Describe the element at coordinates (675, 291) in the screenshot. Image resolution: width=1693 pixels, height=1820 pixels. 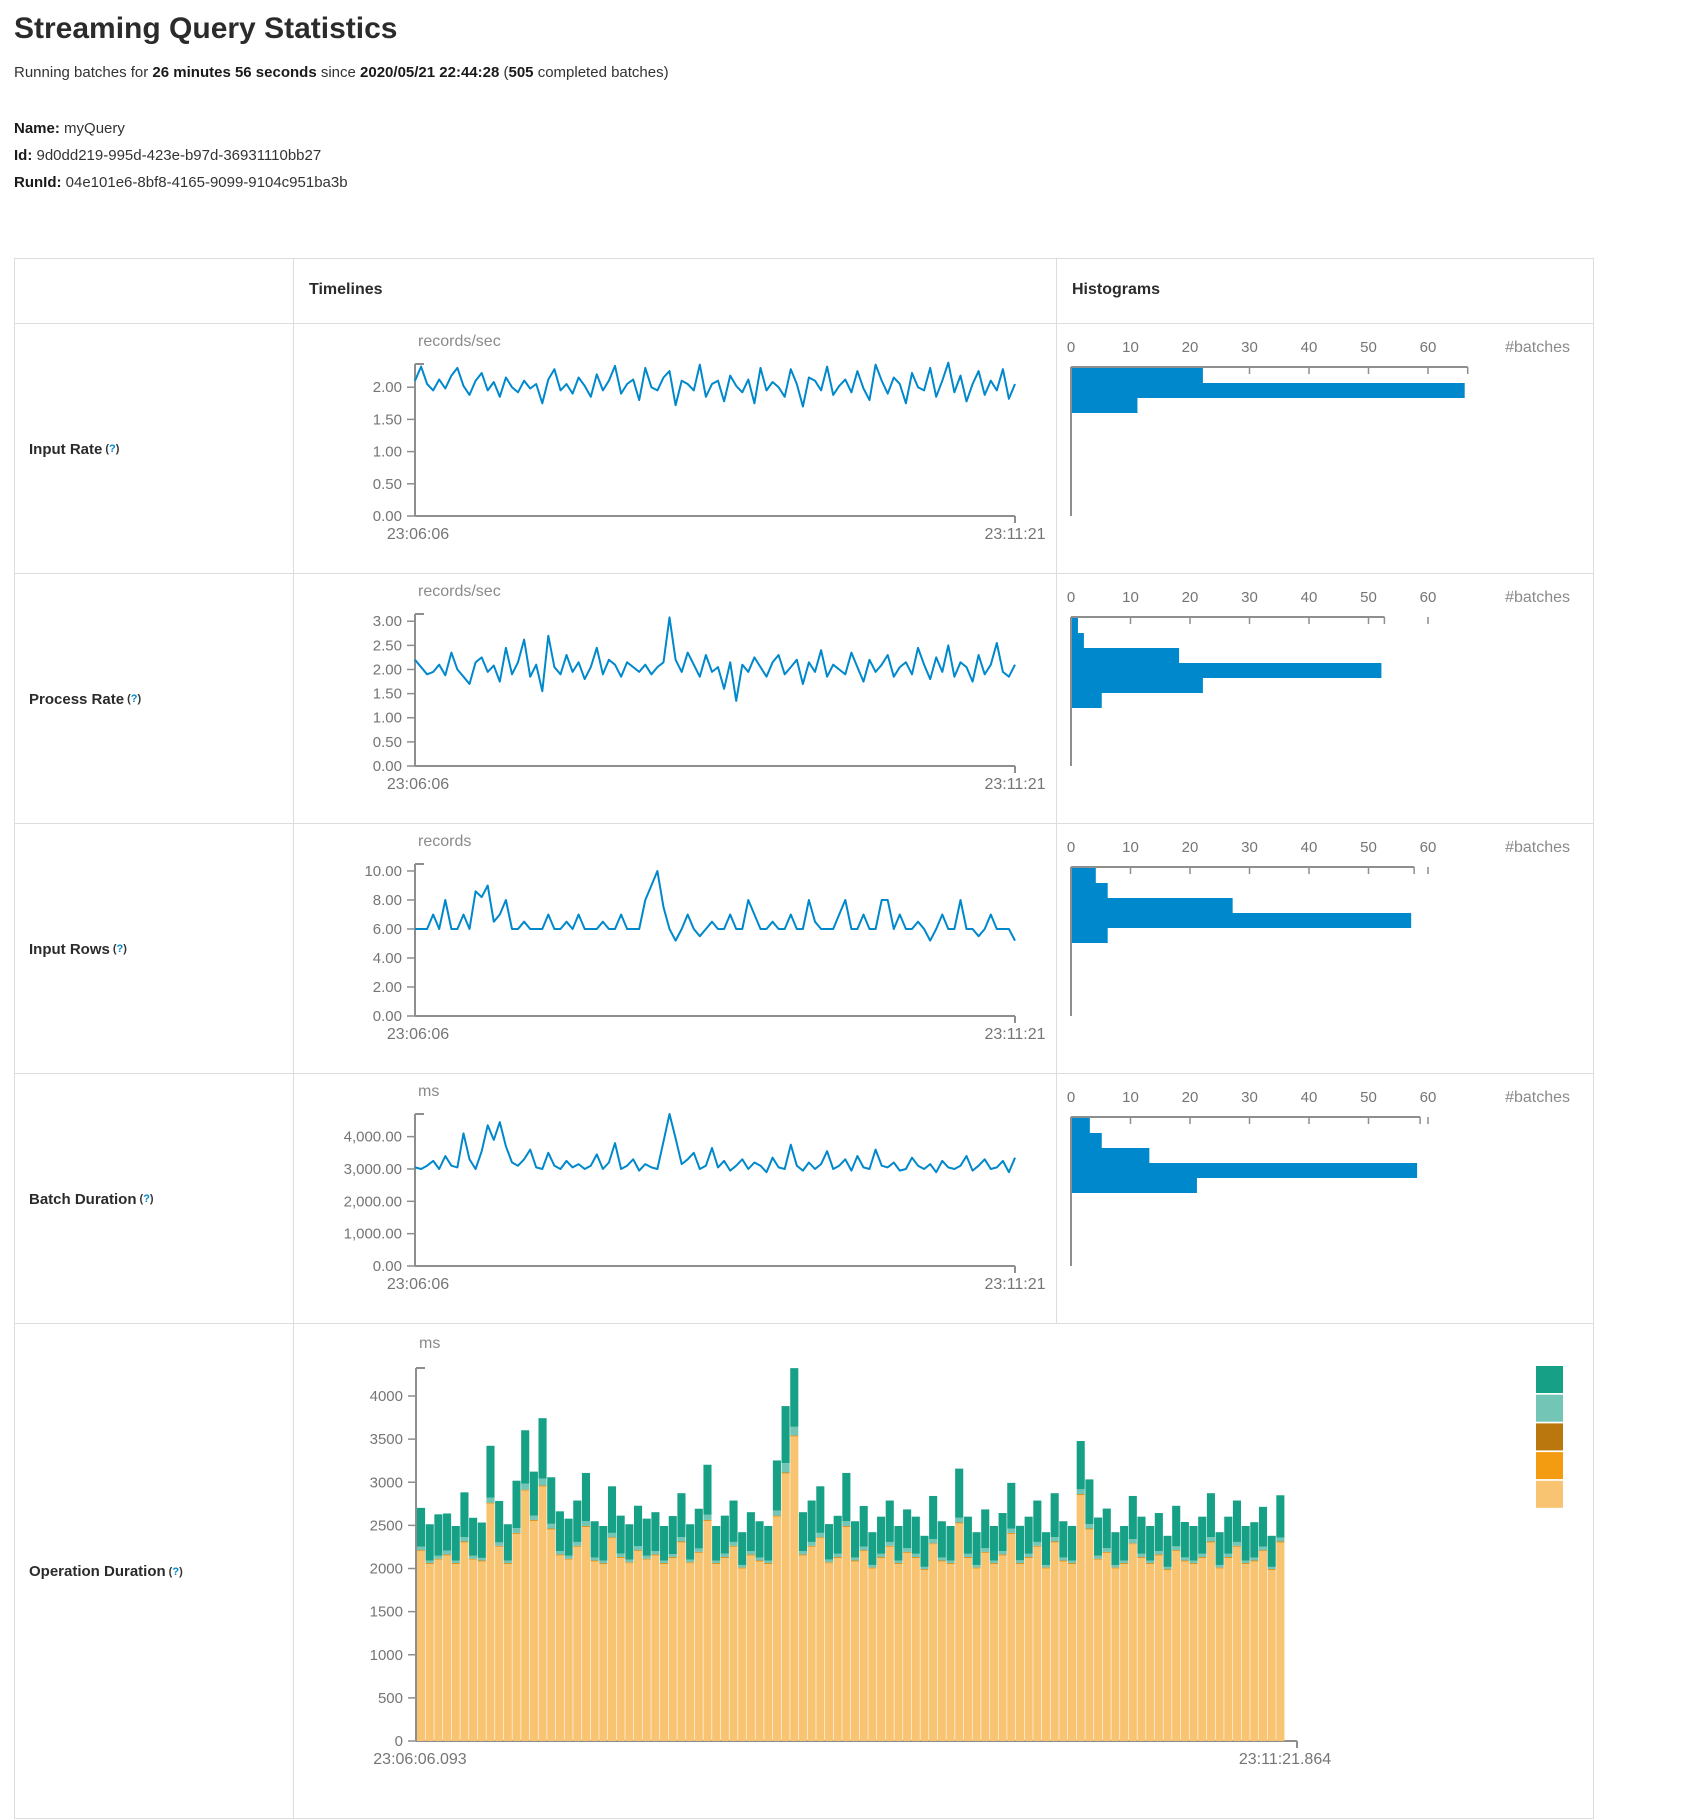
I see `header-timelines-cell: Timelines` at that location.